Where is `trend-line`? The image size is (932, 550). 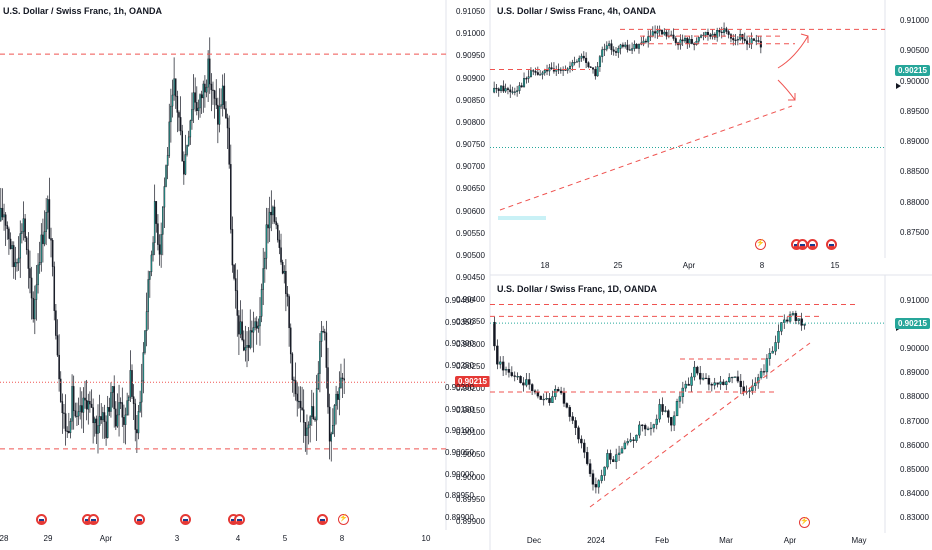
trend-line is located at coordinates (646, 158).